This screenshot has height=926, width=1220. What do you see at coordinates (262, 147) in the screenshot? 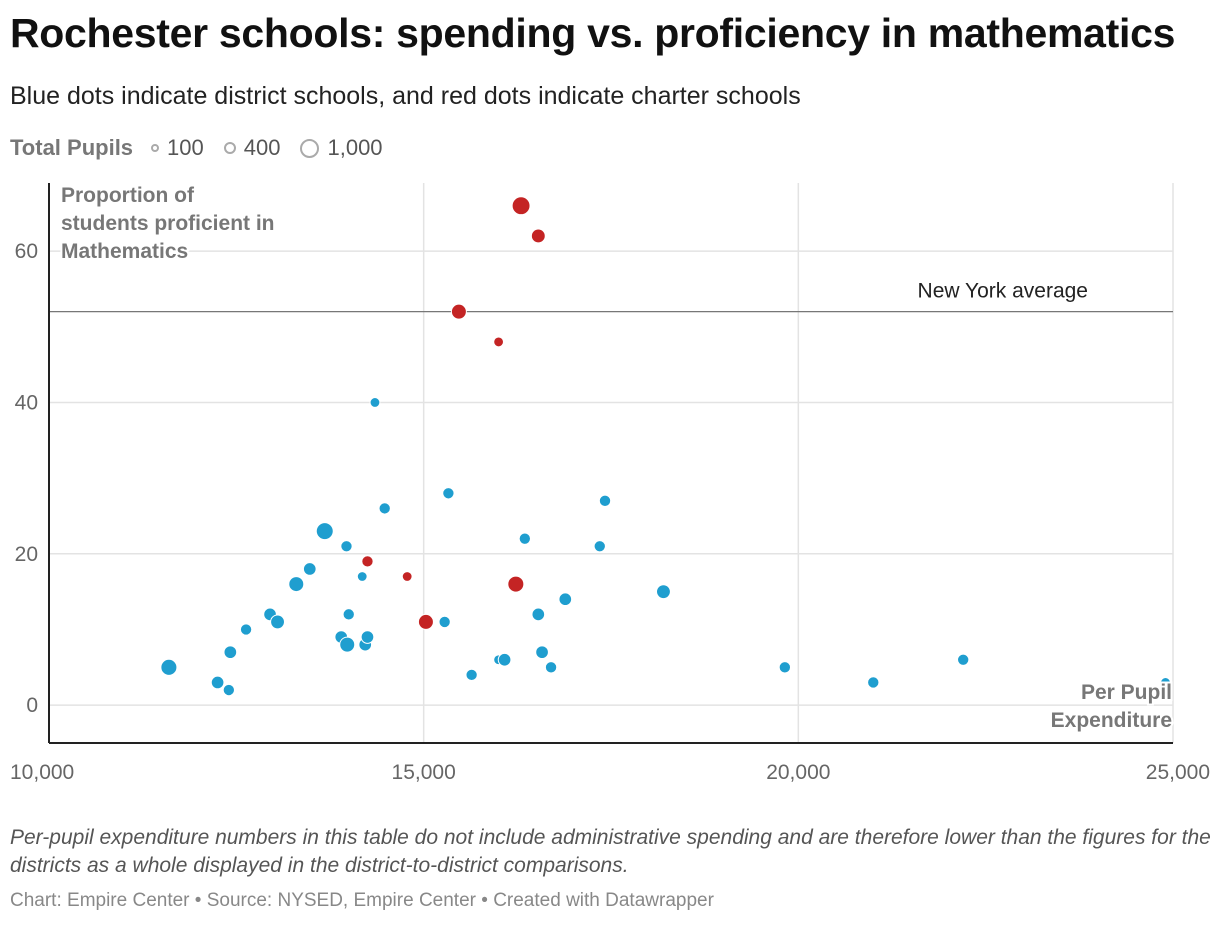
I see `legend-label-400: 400` at bounding box center [262, 147].